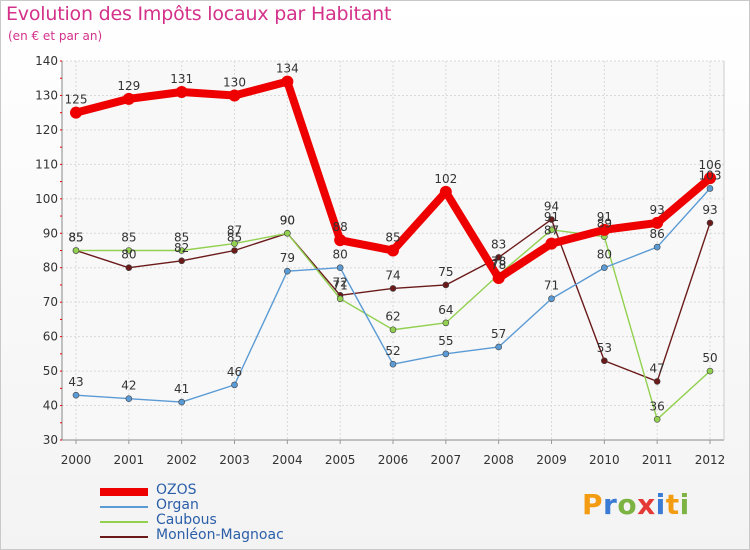  What do you see at coordinates (340, 227) in the screenshot?
I see `data-label-ozos: 88` at bounding box center [340, 227].